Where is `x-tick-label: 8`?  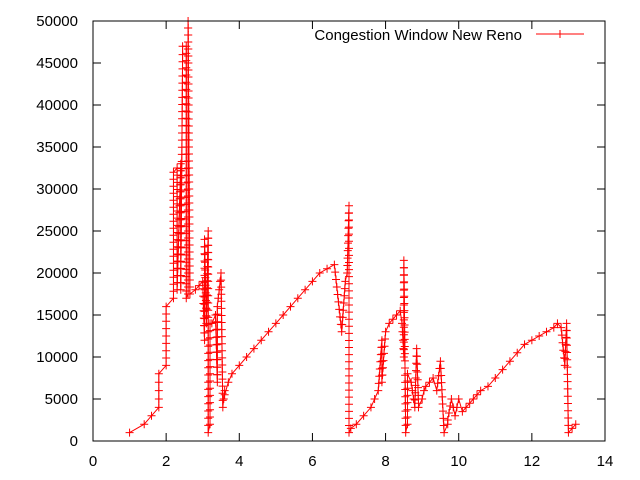 x-tick-label: 8 is located at coordinates (385, 461).